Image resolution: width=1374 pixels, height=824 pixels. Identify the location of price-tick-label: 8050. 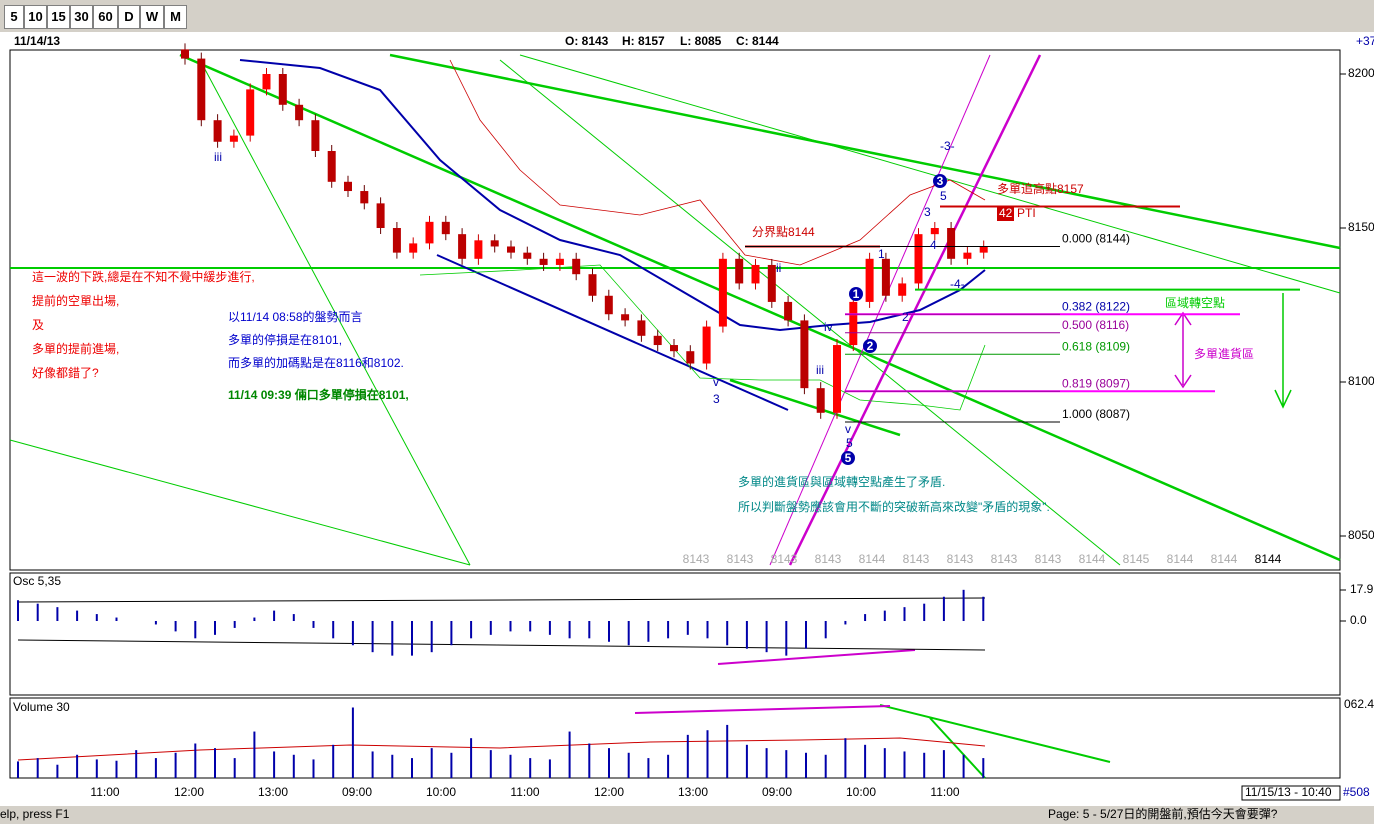
(1361, 535).